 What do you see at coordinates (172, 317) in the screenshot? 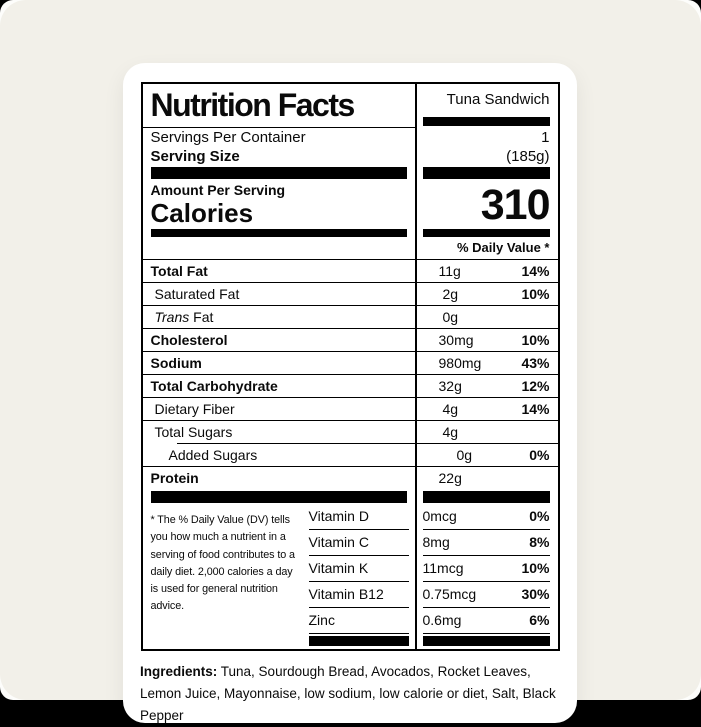
I see `nutrient-name-italic: Trans` at bounding box center [172, 317].